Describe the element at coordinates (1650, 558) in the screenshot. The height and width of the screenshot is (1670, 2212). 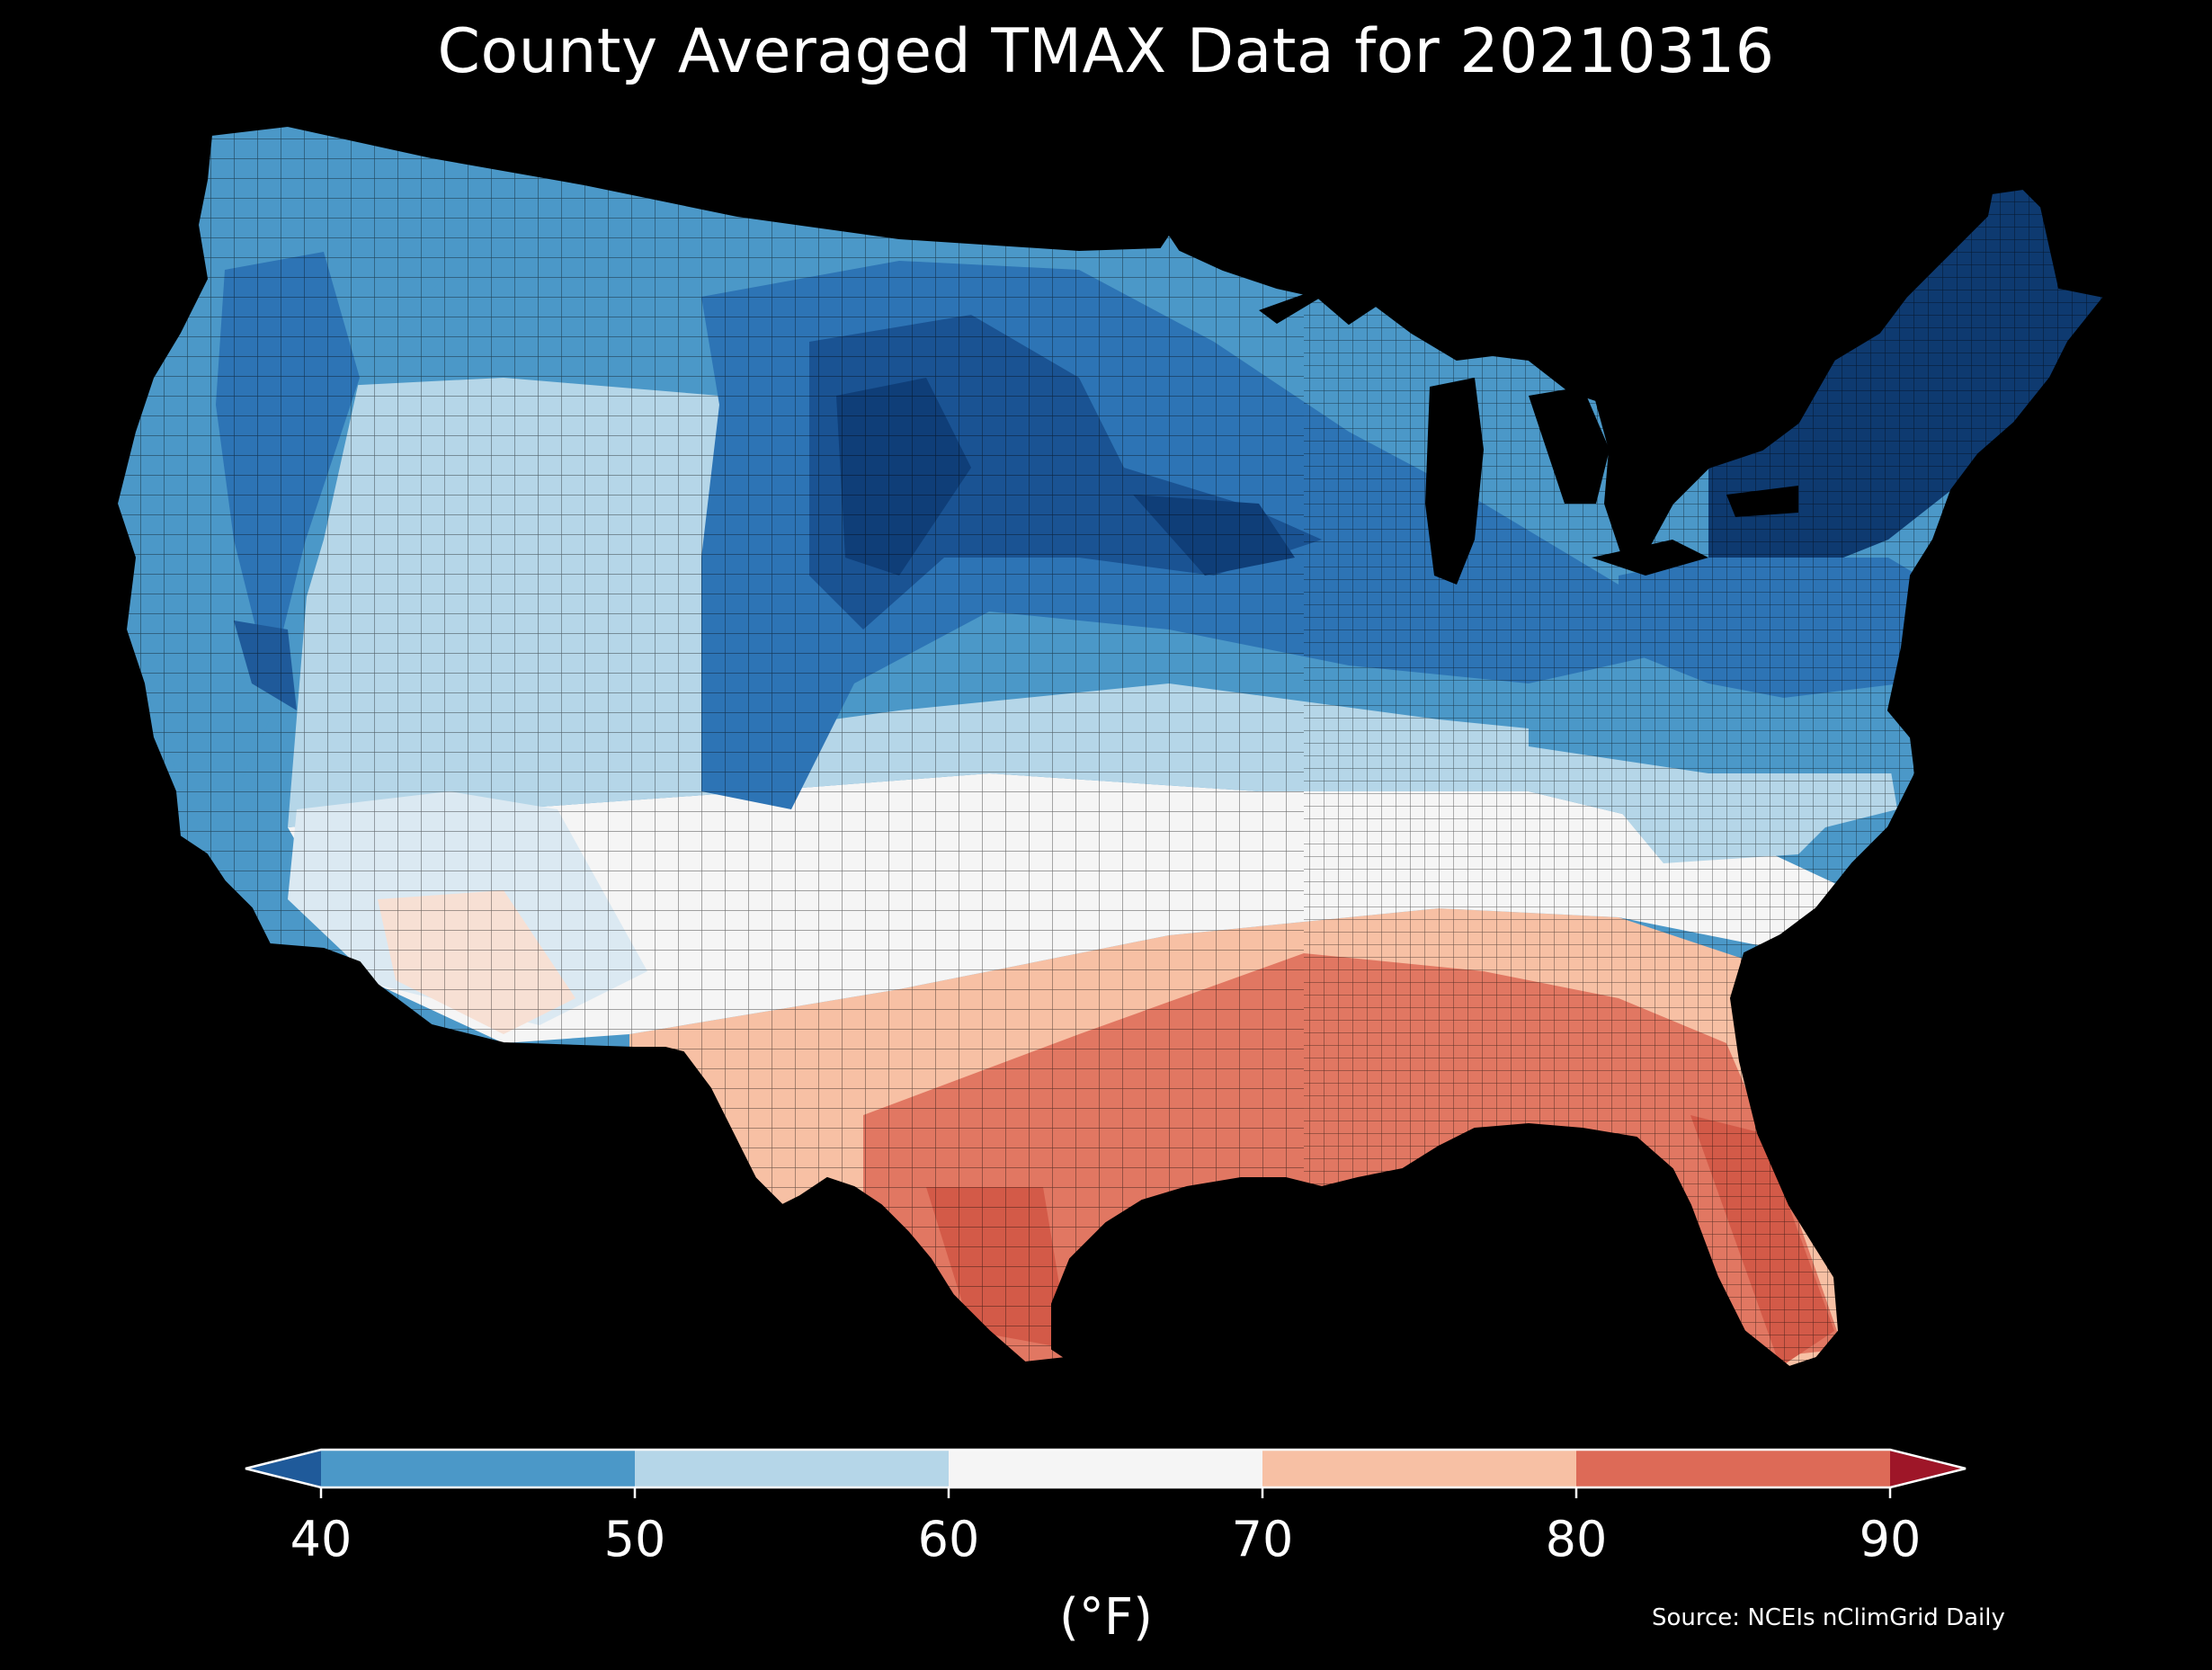
I see `lake-erie` at that location.